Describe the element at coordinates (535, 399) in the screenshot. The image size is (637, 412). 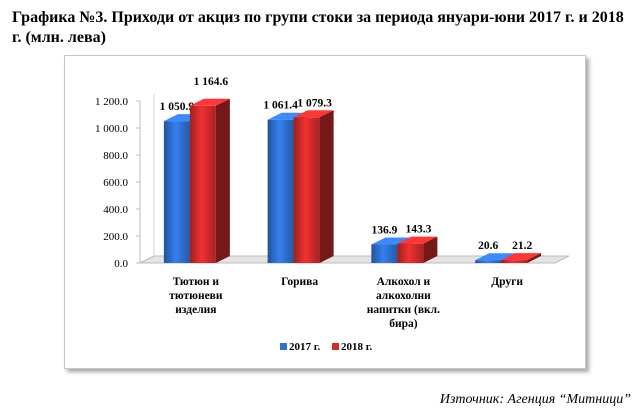
I see `source-note: Източник: Агенция “Митници”` at that location.